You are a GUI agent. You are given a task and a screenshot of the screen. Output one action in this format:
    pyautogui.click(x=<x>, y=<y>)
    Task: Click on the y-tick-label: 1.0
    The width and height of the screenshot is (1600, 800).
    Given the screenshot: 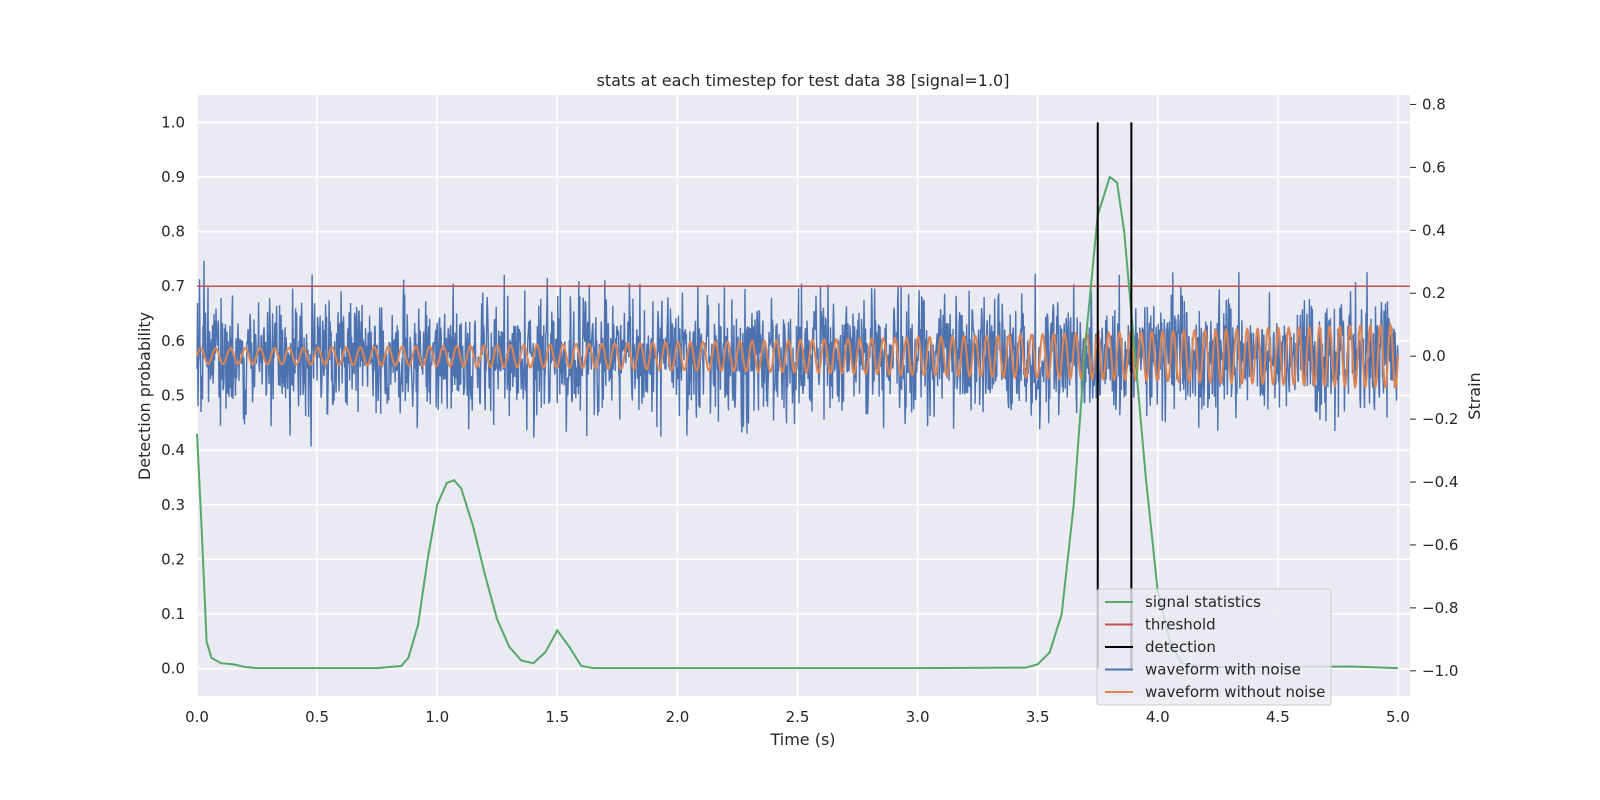 What is the action you would take?
    pyautogui.click(x=173, y=122)
    